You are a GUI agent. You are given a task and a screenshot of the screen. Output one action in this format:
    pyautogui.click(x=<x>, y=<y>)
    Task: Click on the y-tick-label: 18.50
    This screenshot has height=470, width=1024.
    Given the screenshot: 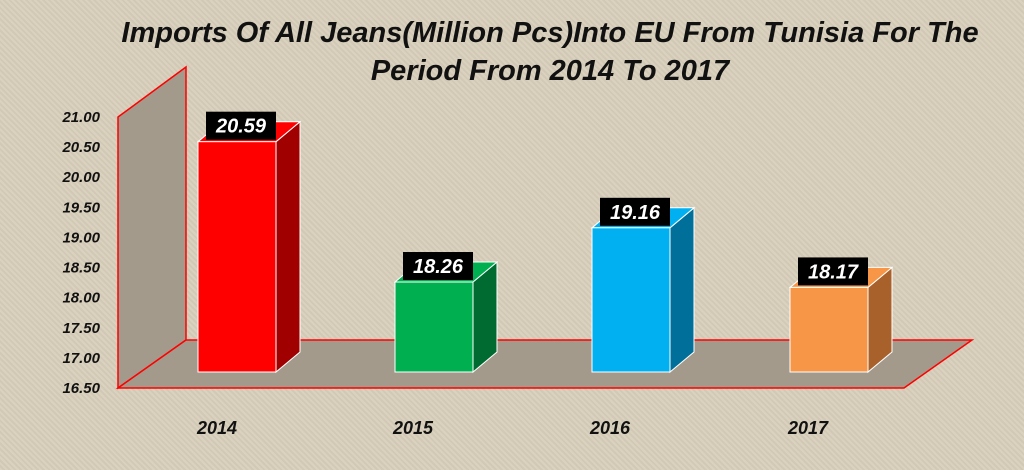 What is the action you would take?
    pyautogui.click(x=81, y=268)
    